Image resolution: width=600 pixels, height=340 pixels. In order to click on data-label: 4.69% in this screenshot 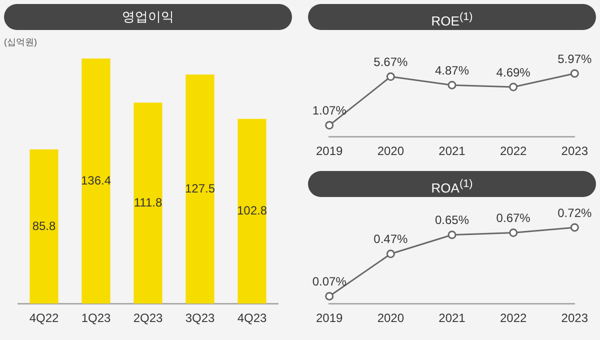, I will do `click(513, 72)`.